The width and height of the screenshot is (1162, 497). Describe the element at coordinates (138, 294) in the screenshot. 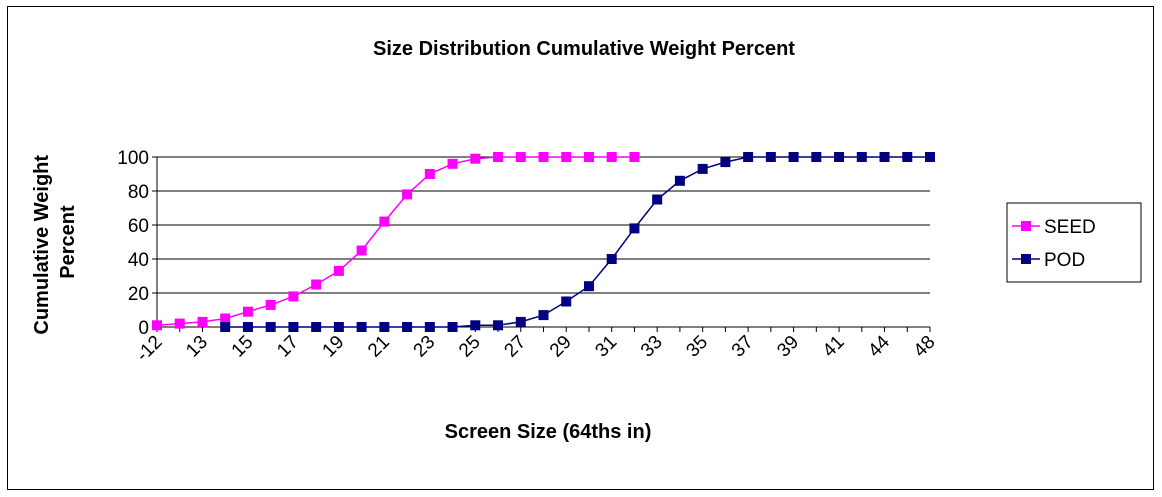

I see `y-tick-label: 20` at that location.